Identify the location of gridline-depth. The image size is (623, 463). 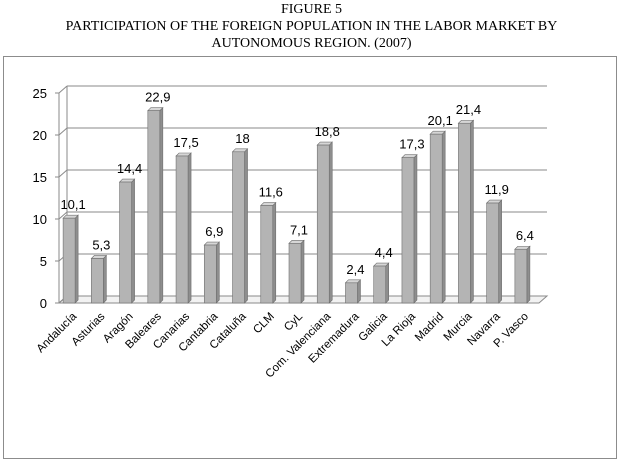
(63, 89).